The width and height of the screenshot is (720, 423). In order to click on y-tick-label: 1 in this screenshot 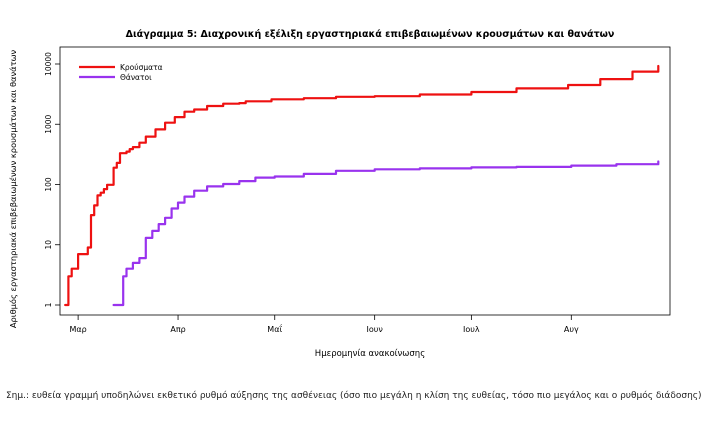, I will do `click(48, 304)`.